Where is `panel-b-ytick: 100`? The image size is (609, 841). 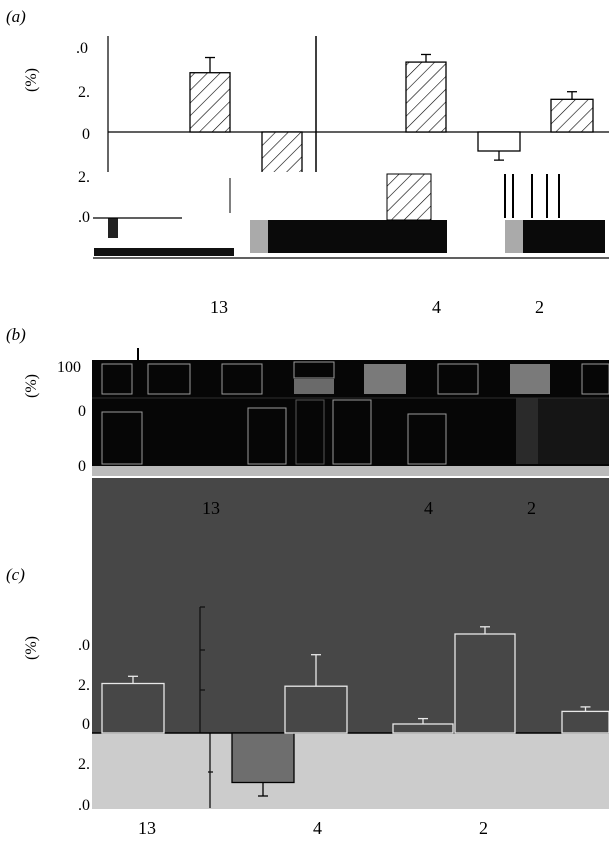
panel-b-ytick: 100 is located at coordinates (69, 367).